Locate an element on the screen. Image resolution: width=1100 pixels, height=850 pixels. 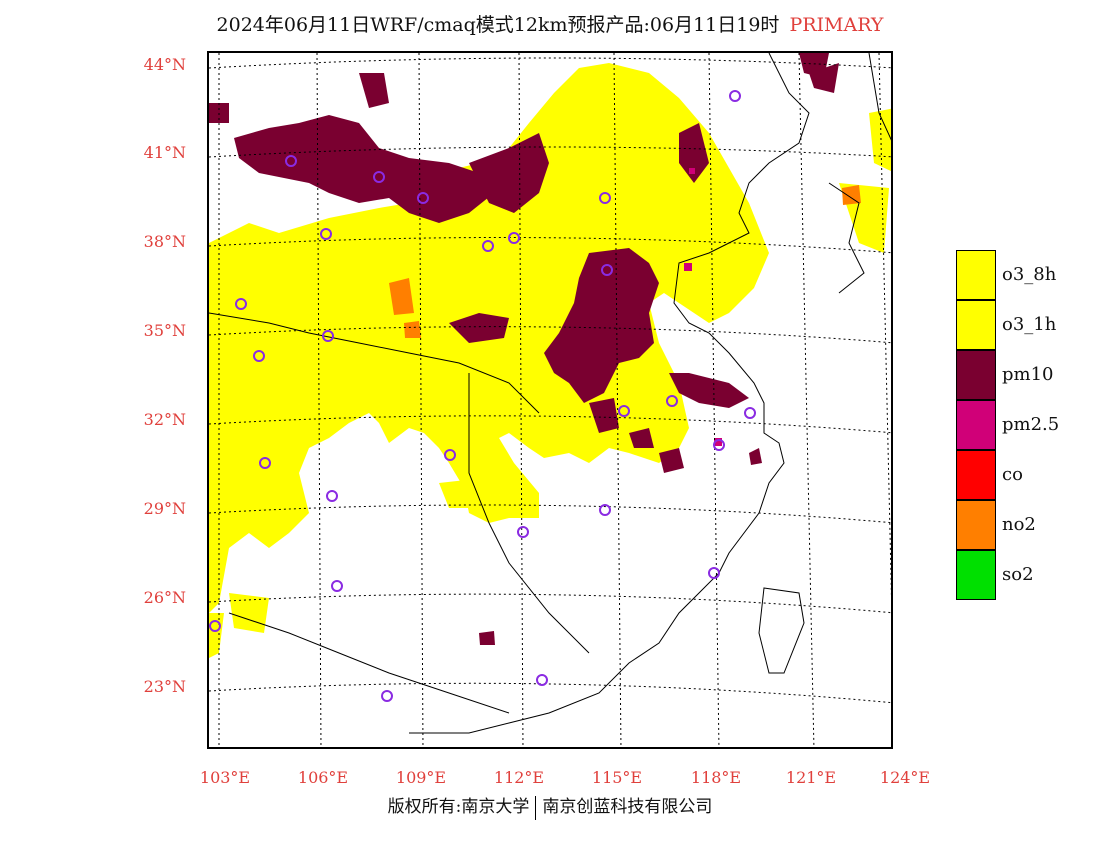
lon-label-106: 106°E is located at coordinates (323, 777).